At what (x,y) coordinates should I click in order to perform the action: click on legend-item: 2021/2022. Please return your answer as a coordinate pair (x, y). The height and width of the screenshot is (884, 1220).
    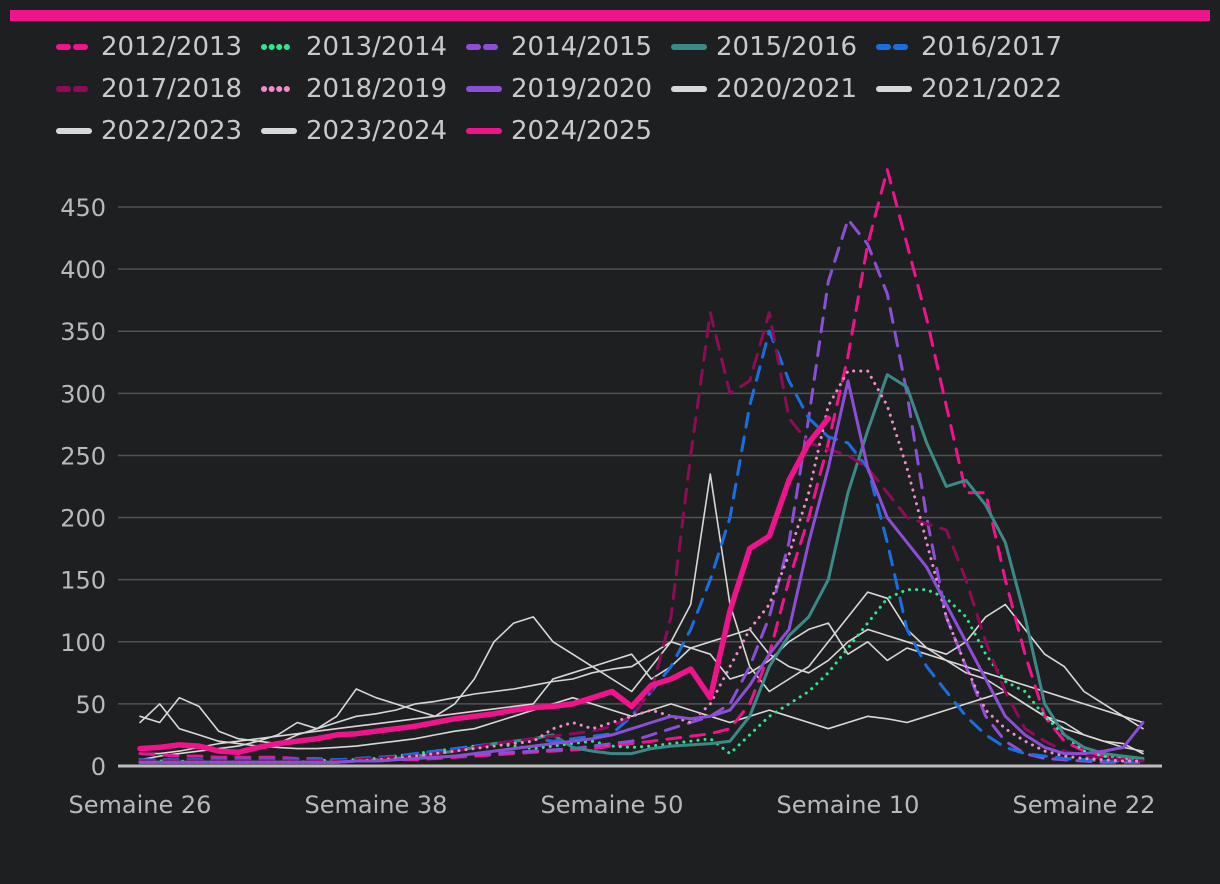
    Looking at the image, I should click on (978, 89).